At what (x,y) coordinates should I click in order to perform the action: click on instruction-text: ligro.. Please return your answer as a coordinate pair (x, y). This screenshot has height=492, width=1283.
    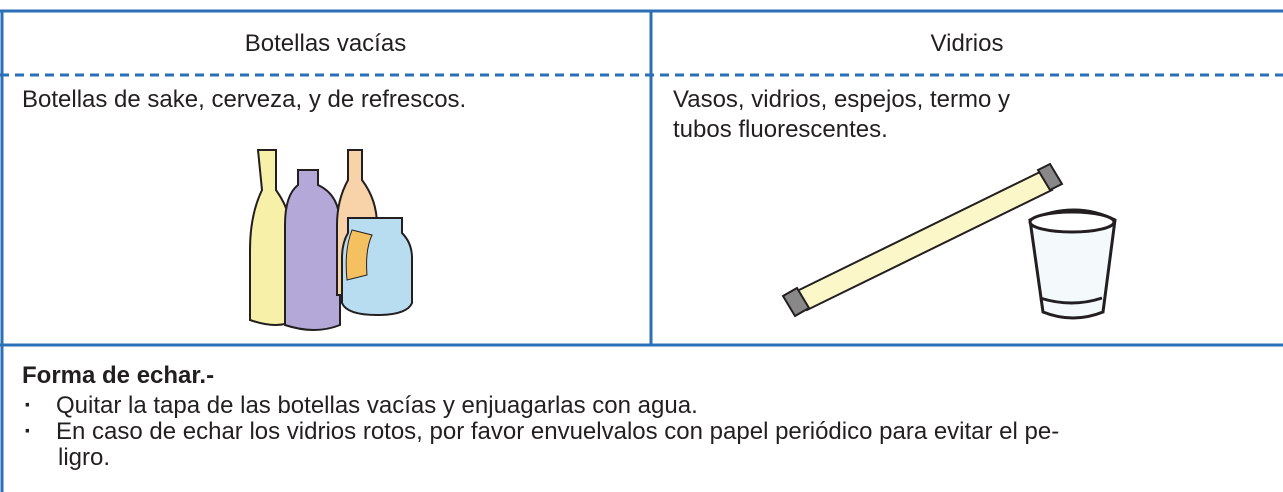
    Looking at the image, I should click on (84, 457).